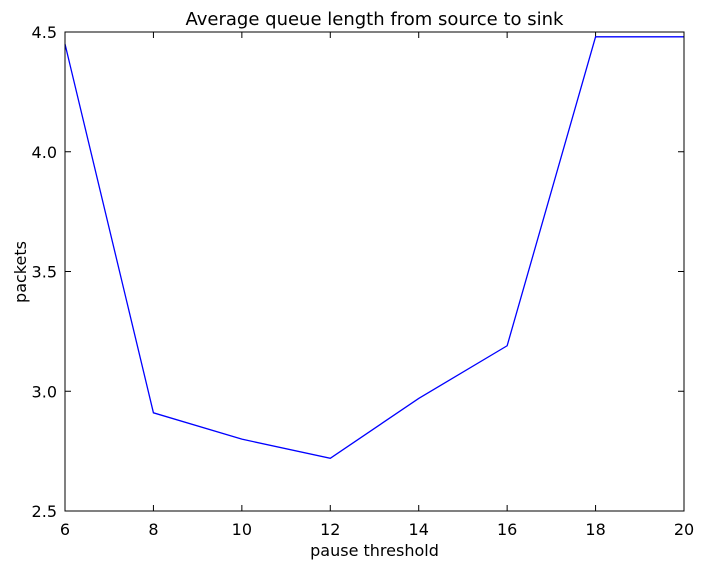 This screenshot has width=704, height=574. What do you see at coordinates (44, 32) in the screenshot?
I see `y-tick-label: 4.5` at bounding box center [44, 32].